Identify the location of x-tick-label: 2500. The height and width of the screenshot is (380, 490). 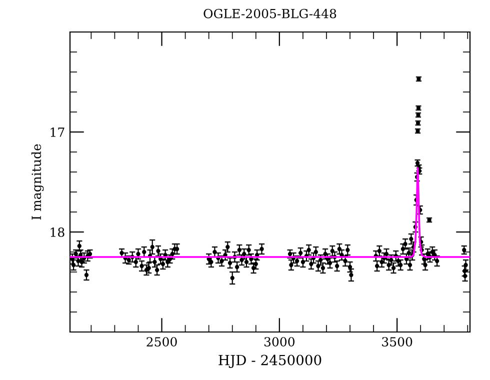
(161, 342).